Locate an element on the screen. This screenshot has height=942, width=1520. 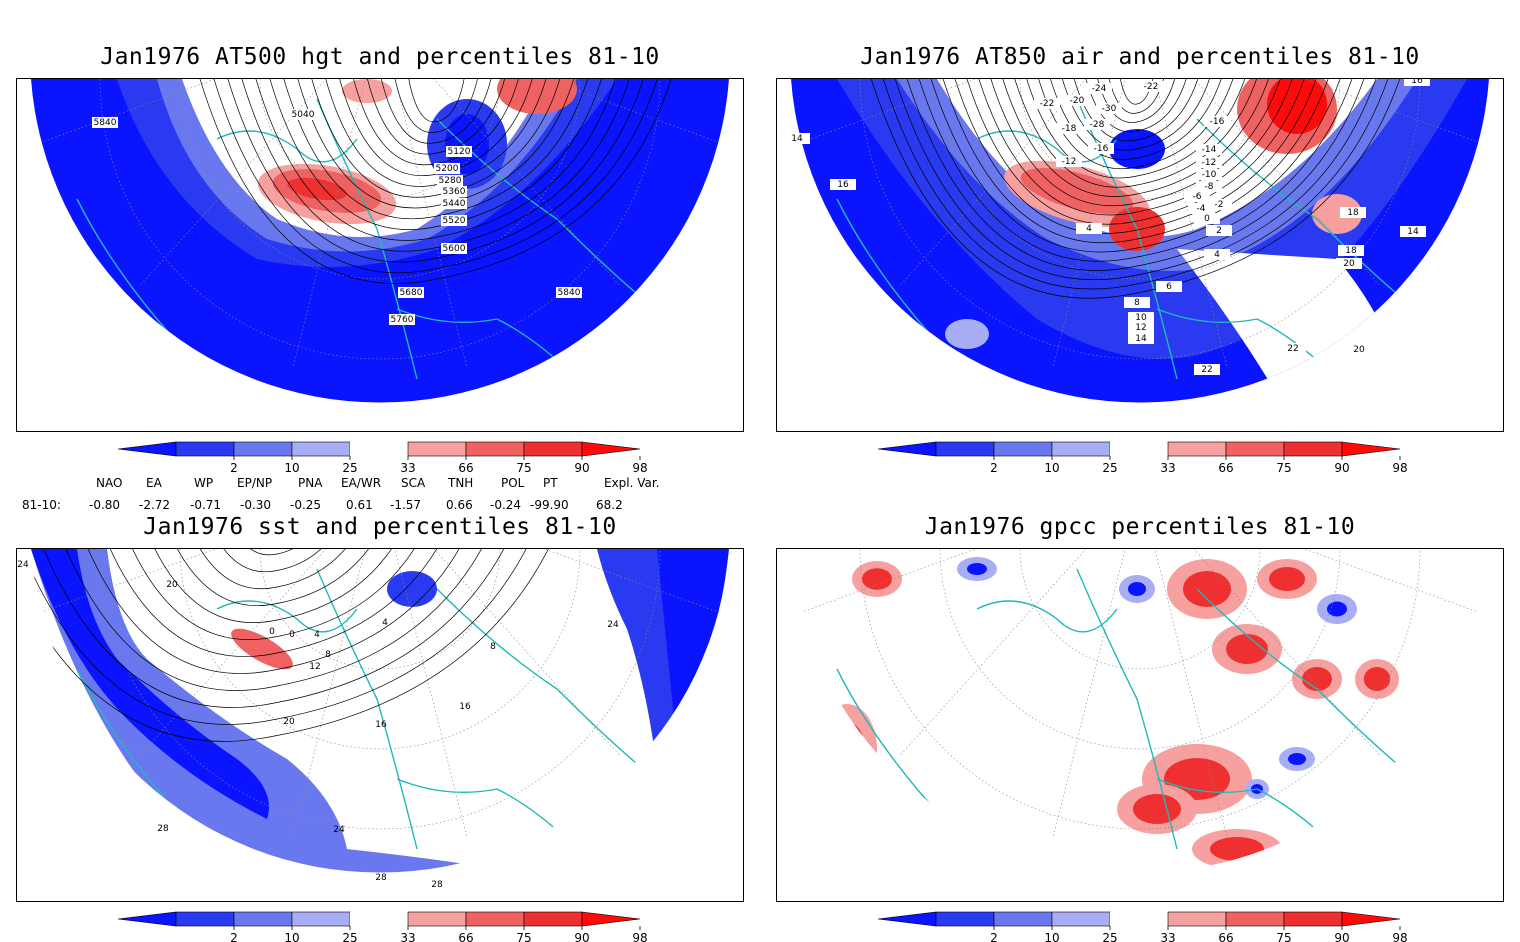
index-header-ea: EA is located at coordinates (154, 483).